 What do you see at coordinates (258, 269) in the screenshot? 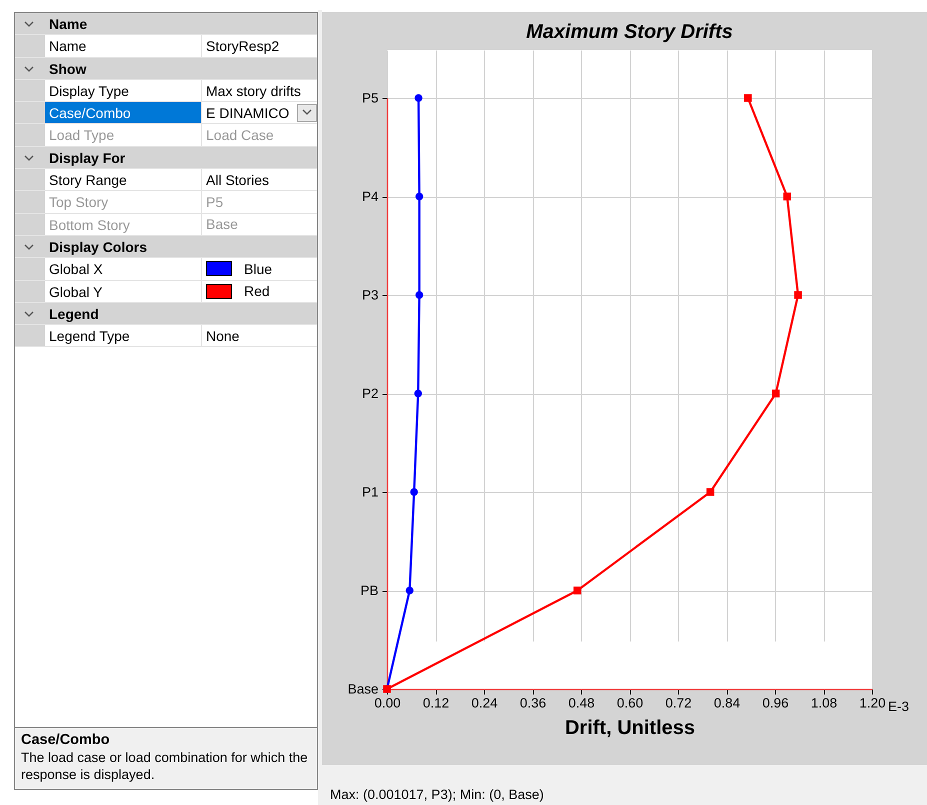
I see `text: Blue` at bounding box center [258, 269].